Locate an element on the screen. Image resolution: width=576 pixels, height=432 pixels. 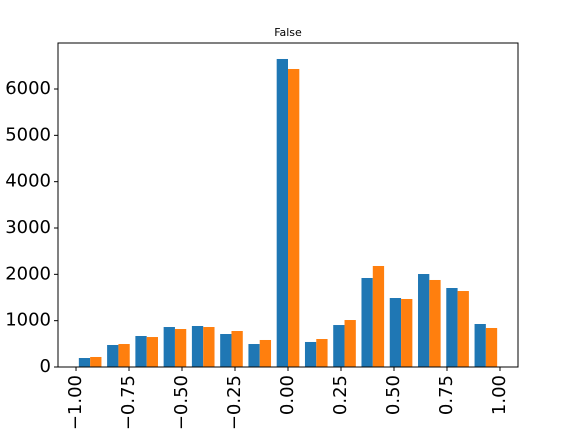
x-tick-label: 1.00 is located at coordinates (499, 395).